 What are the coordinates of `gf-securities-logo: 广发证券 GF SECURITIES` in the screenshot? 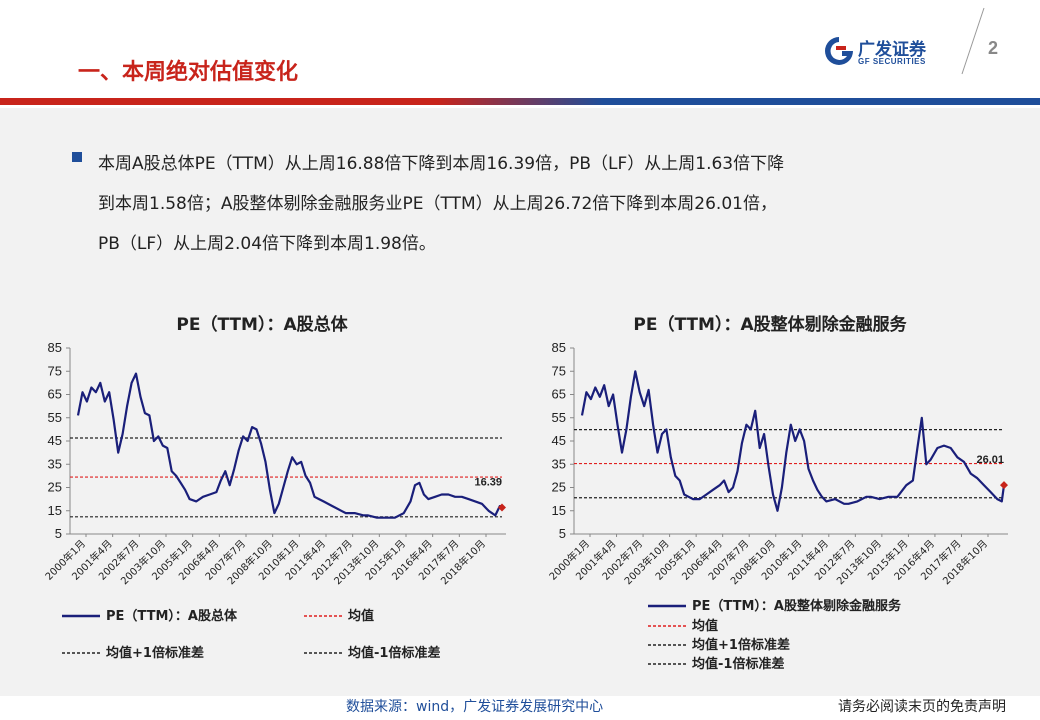 It's located at (887, 52).